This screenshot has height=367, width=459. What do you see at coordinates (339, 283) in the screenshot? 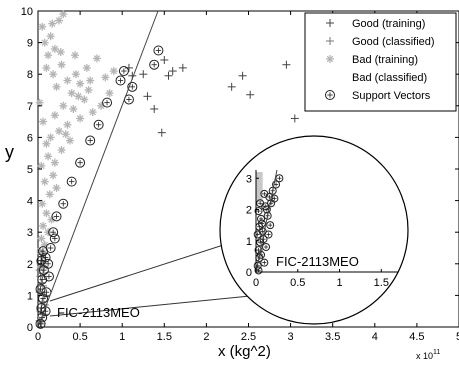
I see `inset-x-tick-label: 1` at bounding box center [339, 283].